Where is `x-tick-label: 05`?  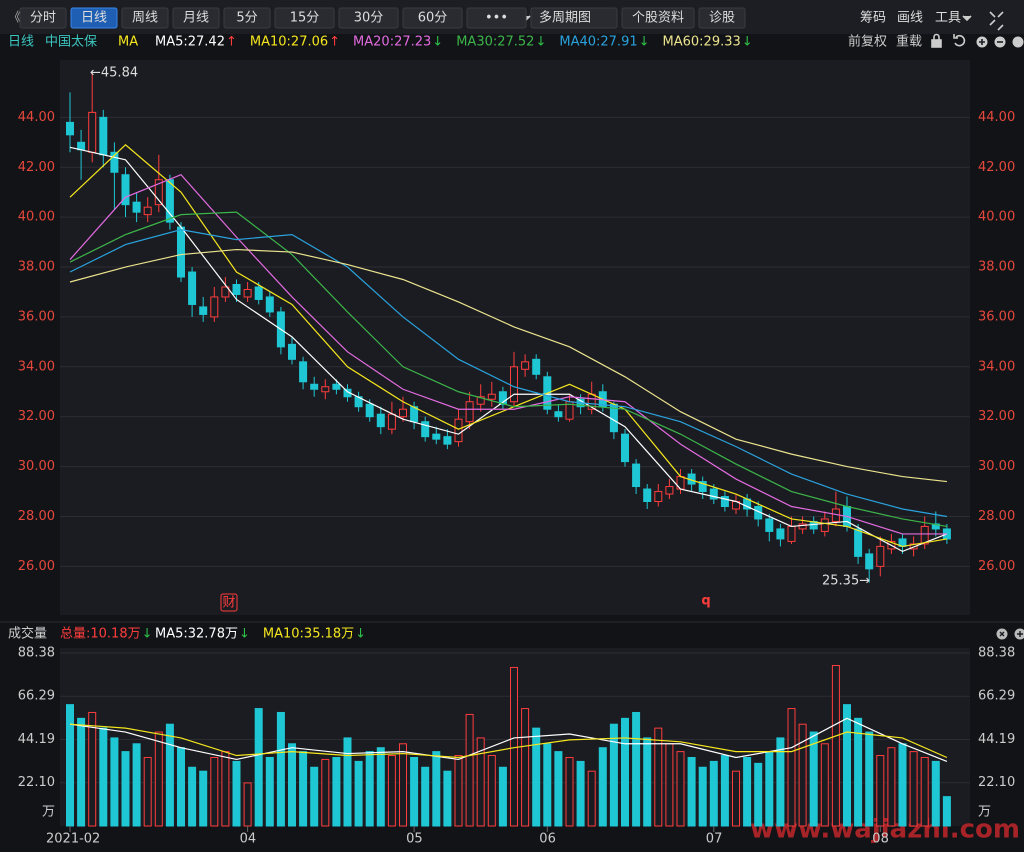 x-tick-label: 05 is located at coordinates (414, 839).